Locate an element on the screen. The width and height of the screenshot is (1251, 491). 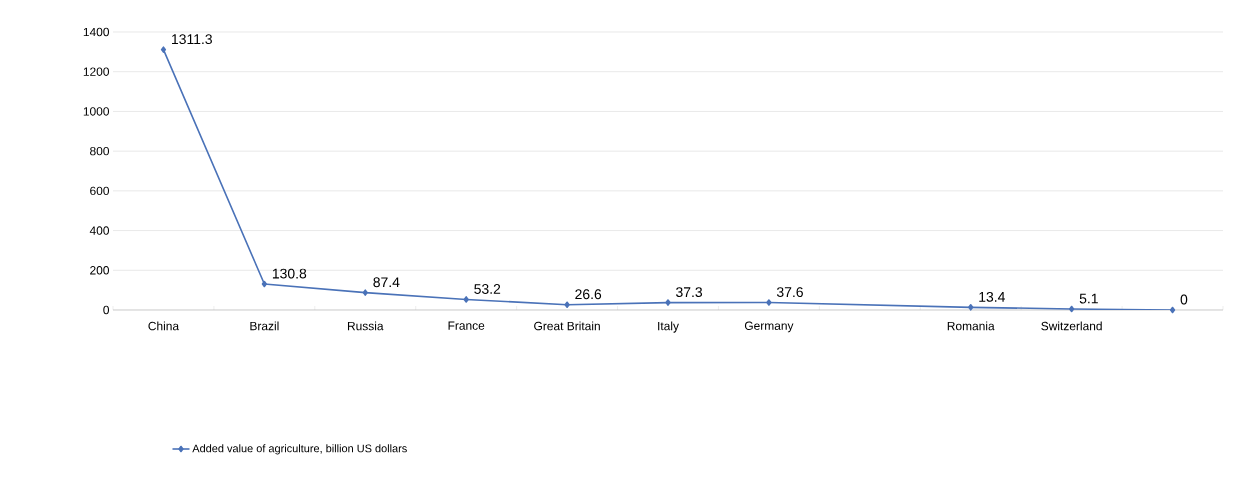
y-tick-label: 400 is located at coordinates (99, 230).